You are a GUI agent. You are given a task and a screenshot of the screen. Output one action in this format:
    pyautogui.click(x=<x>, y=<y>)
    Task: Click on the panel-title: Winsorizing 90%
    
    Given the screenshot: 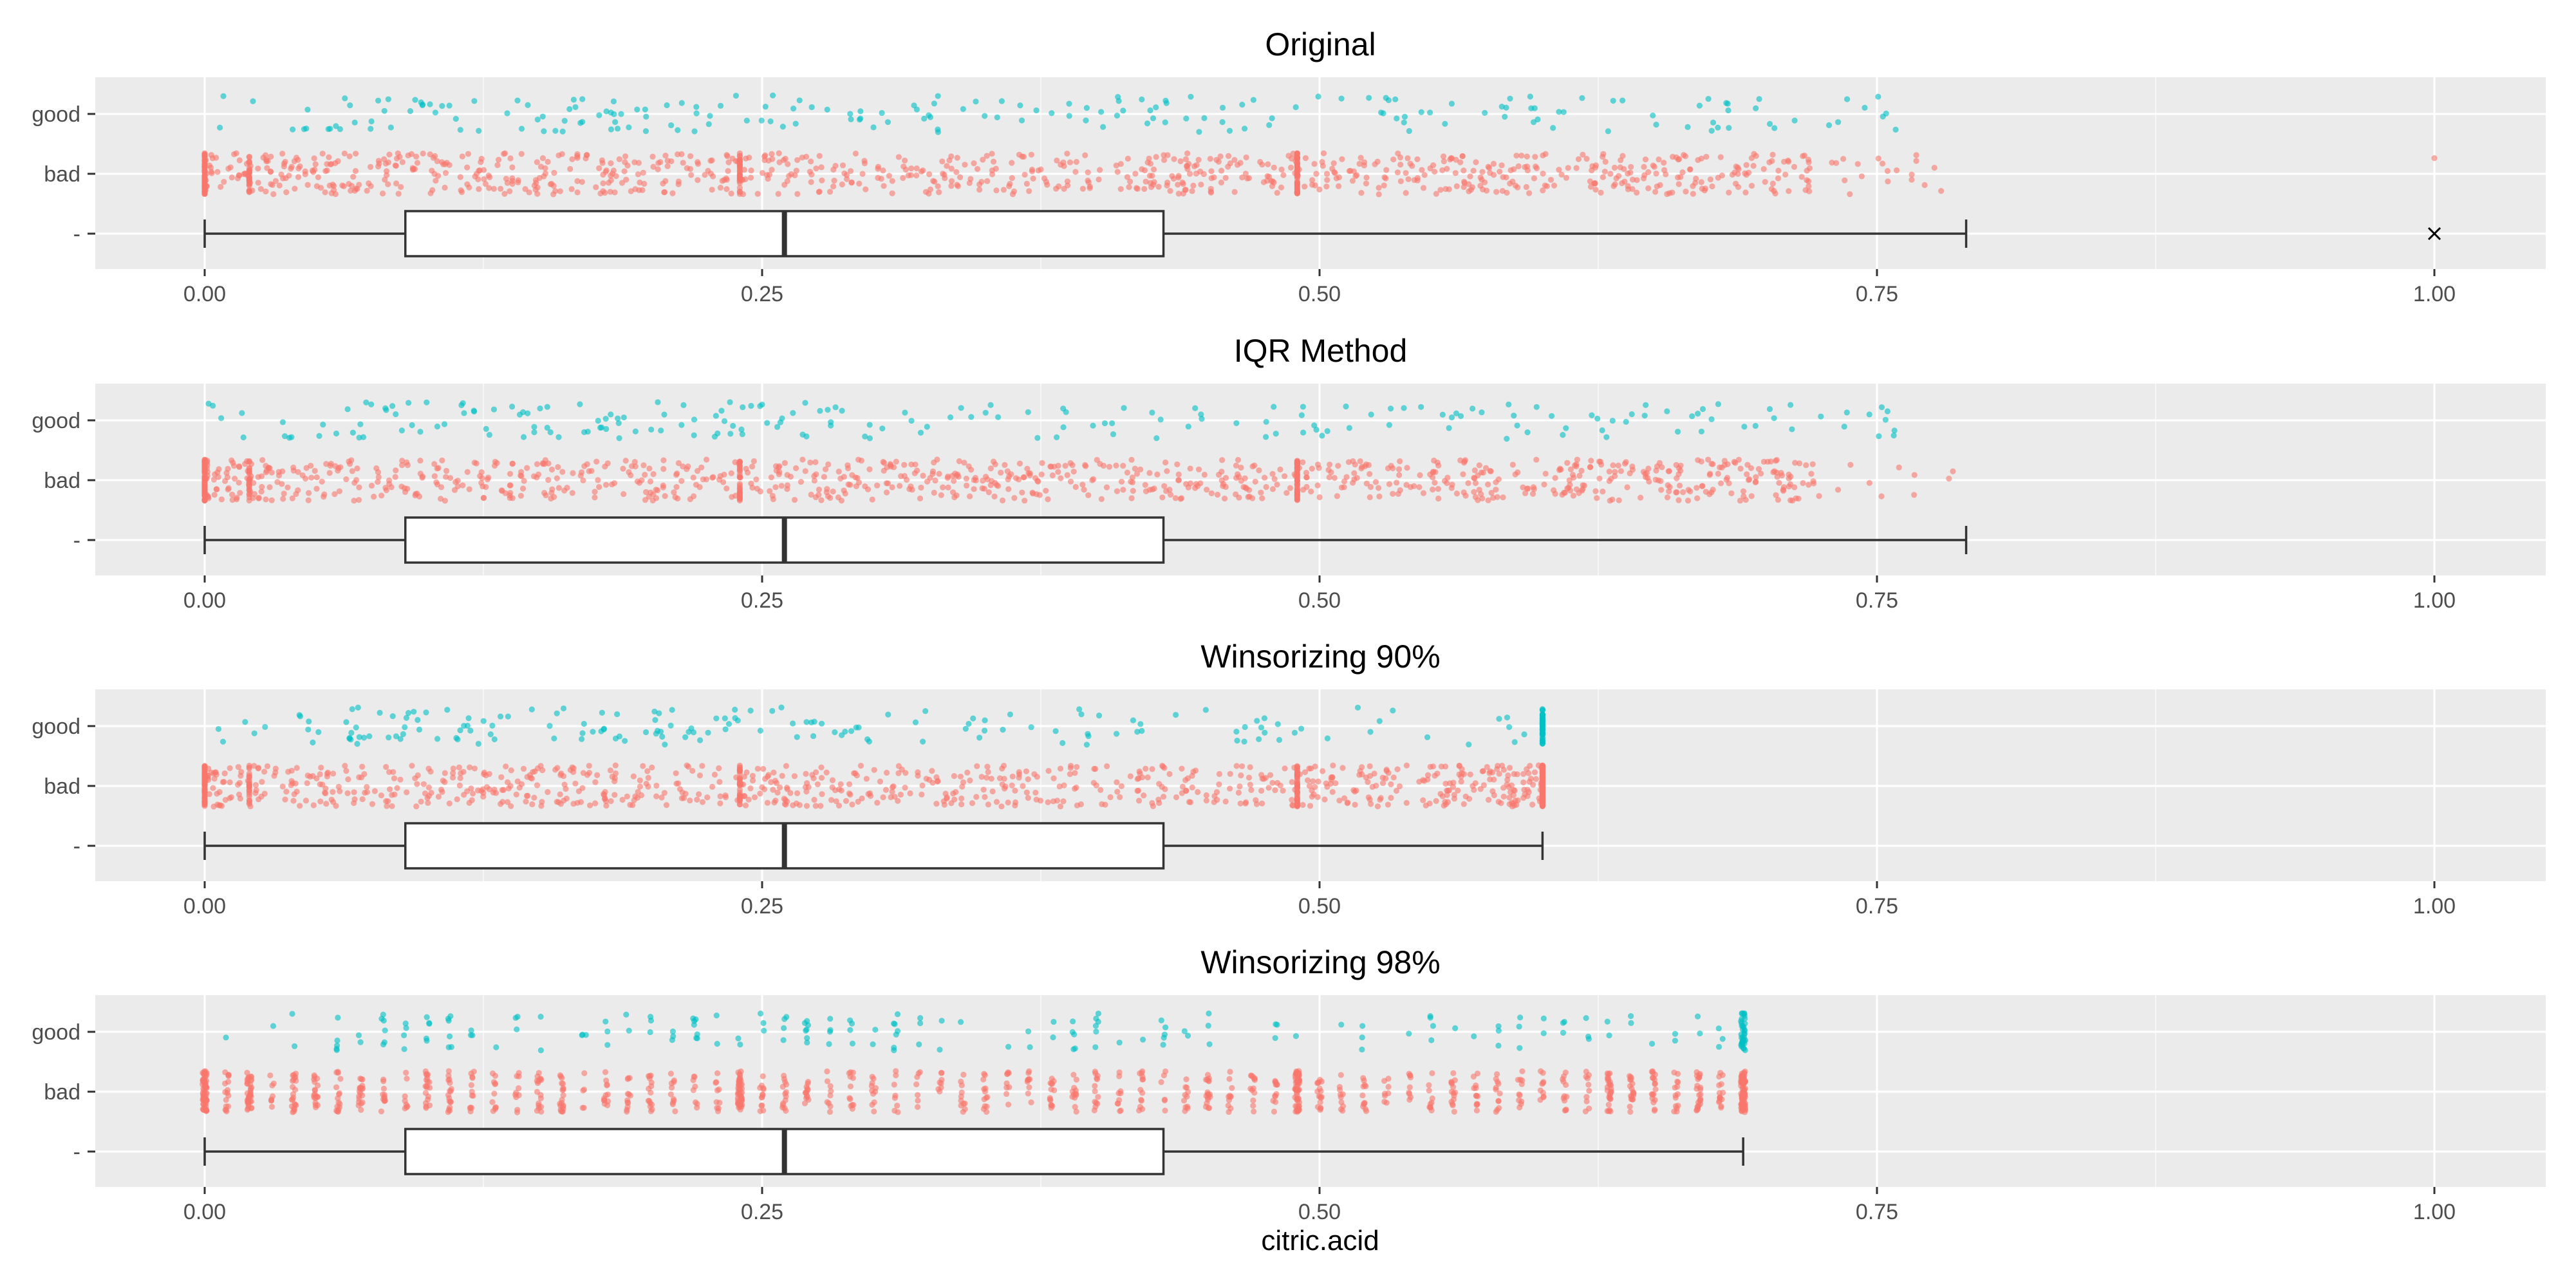 What is the action you would take?
    pyautogui.click(x=1320, y=657)
    